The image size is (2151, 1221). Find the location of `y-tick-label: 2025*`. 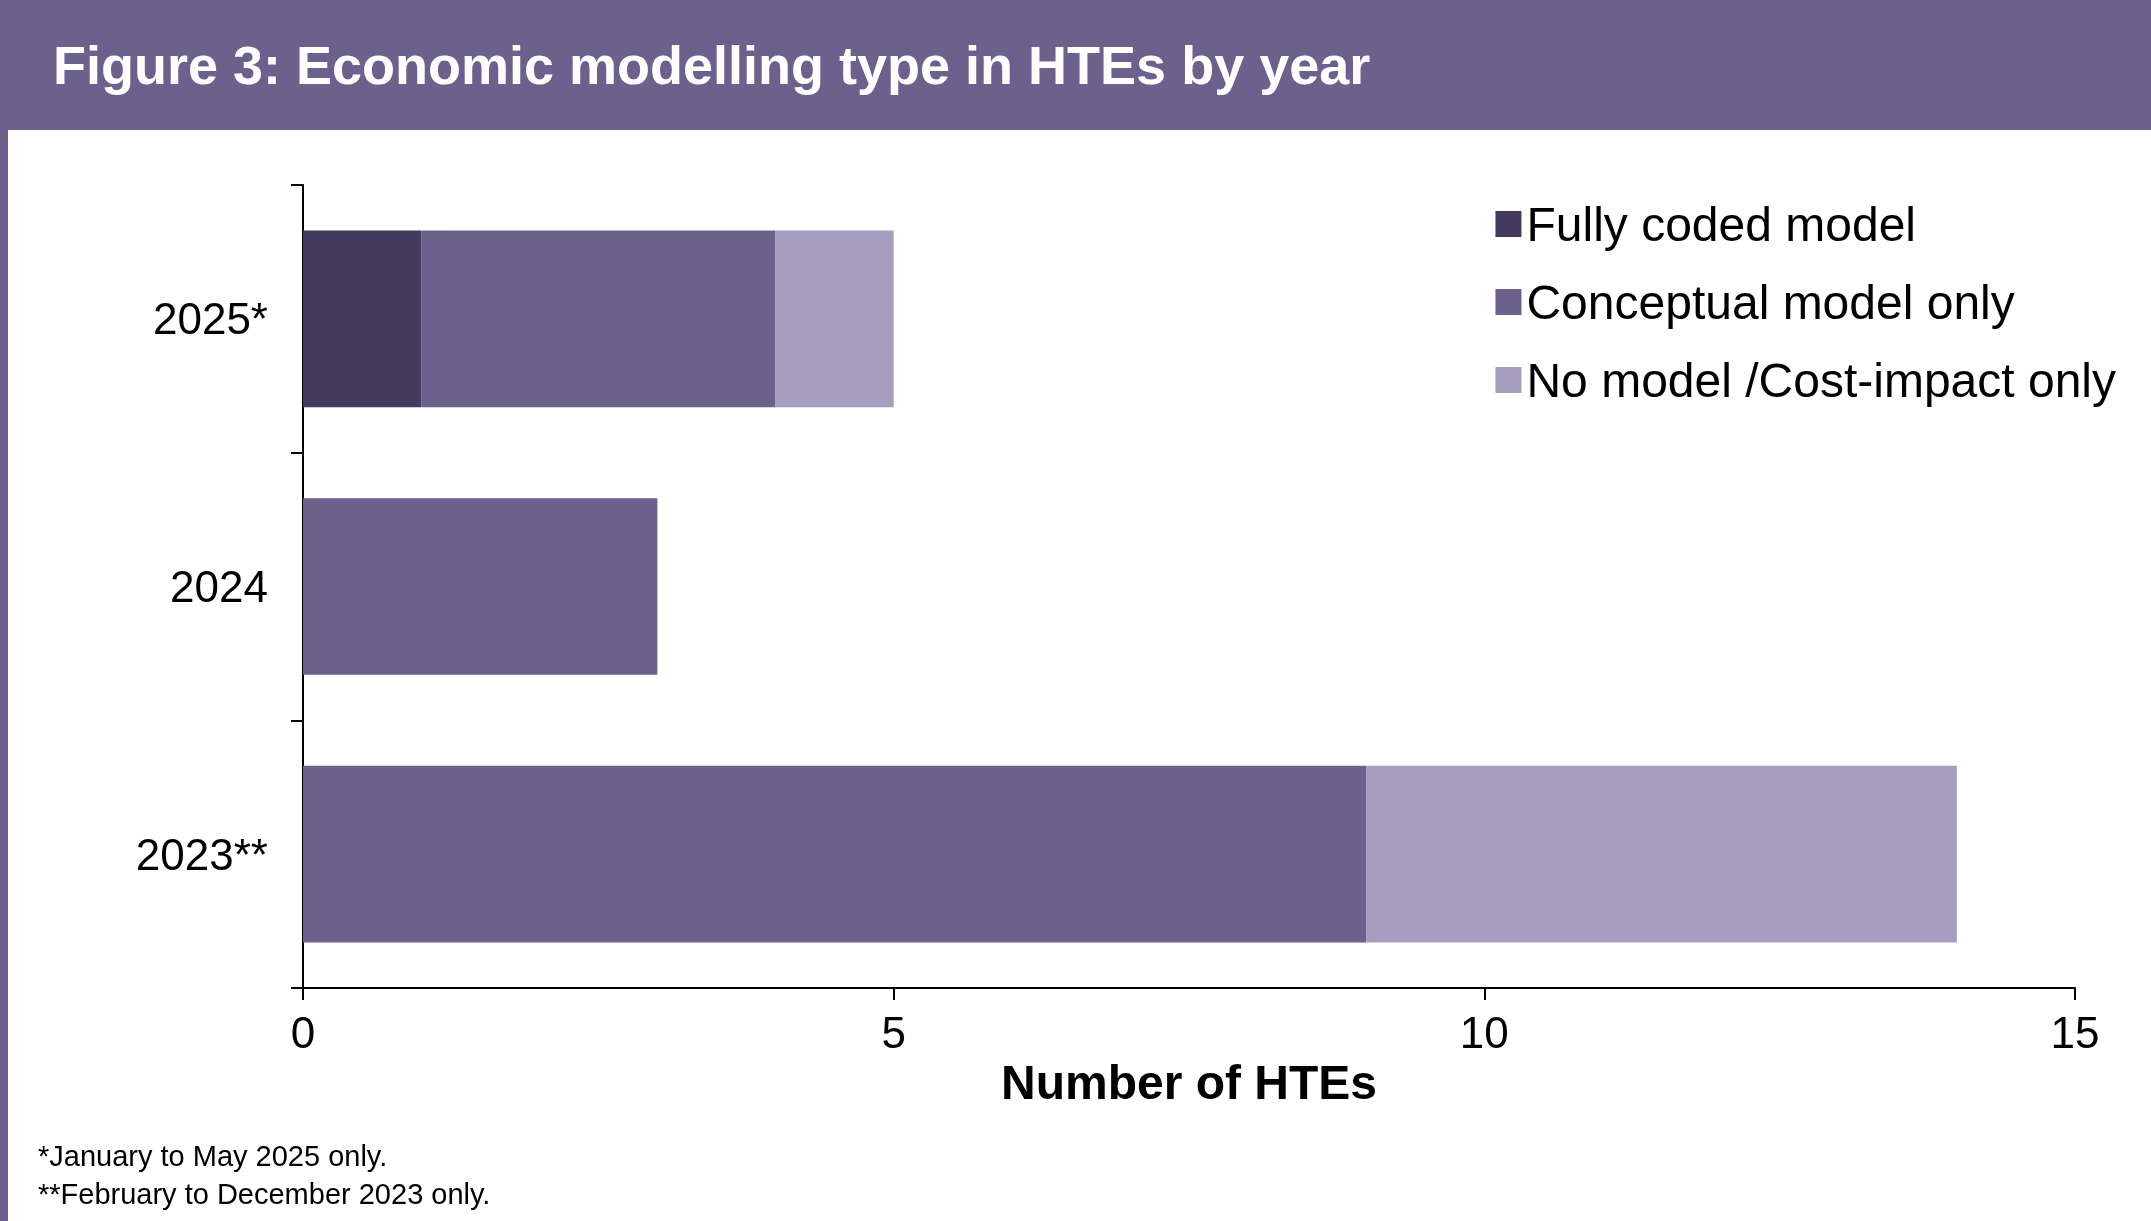

y-tick-label: 2025* is located at coordinates (210, 319).